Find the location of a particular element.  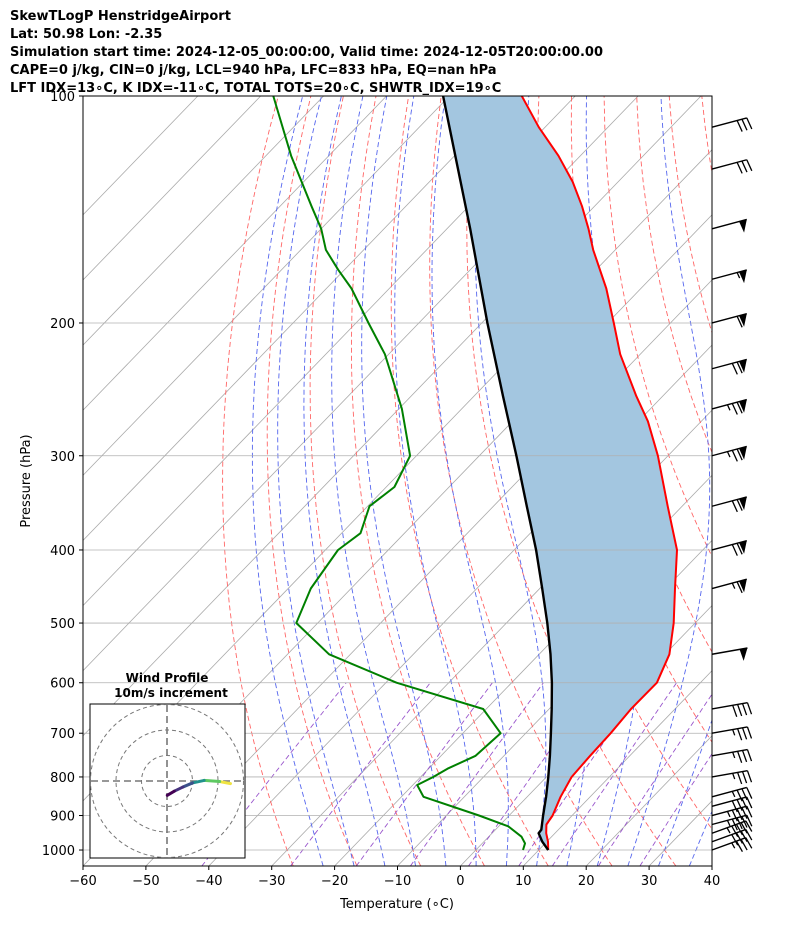

y-tick-label: 300 is located at coordinates (62, 457).